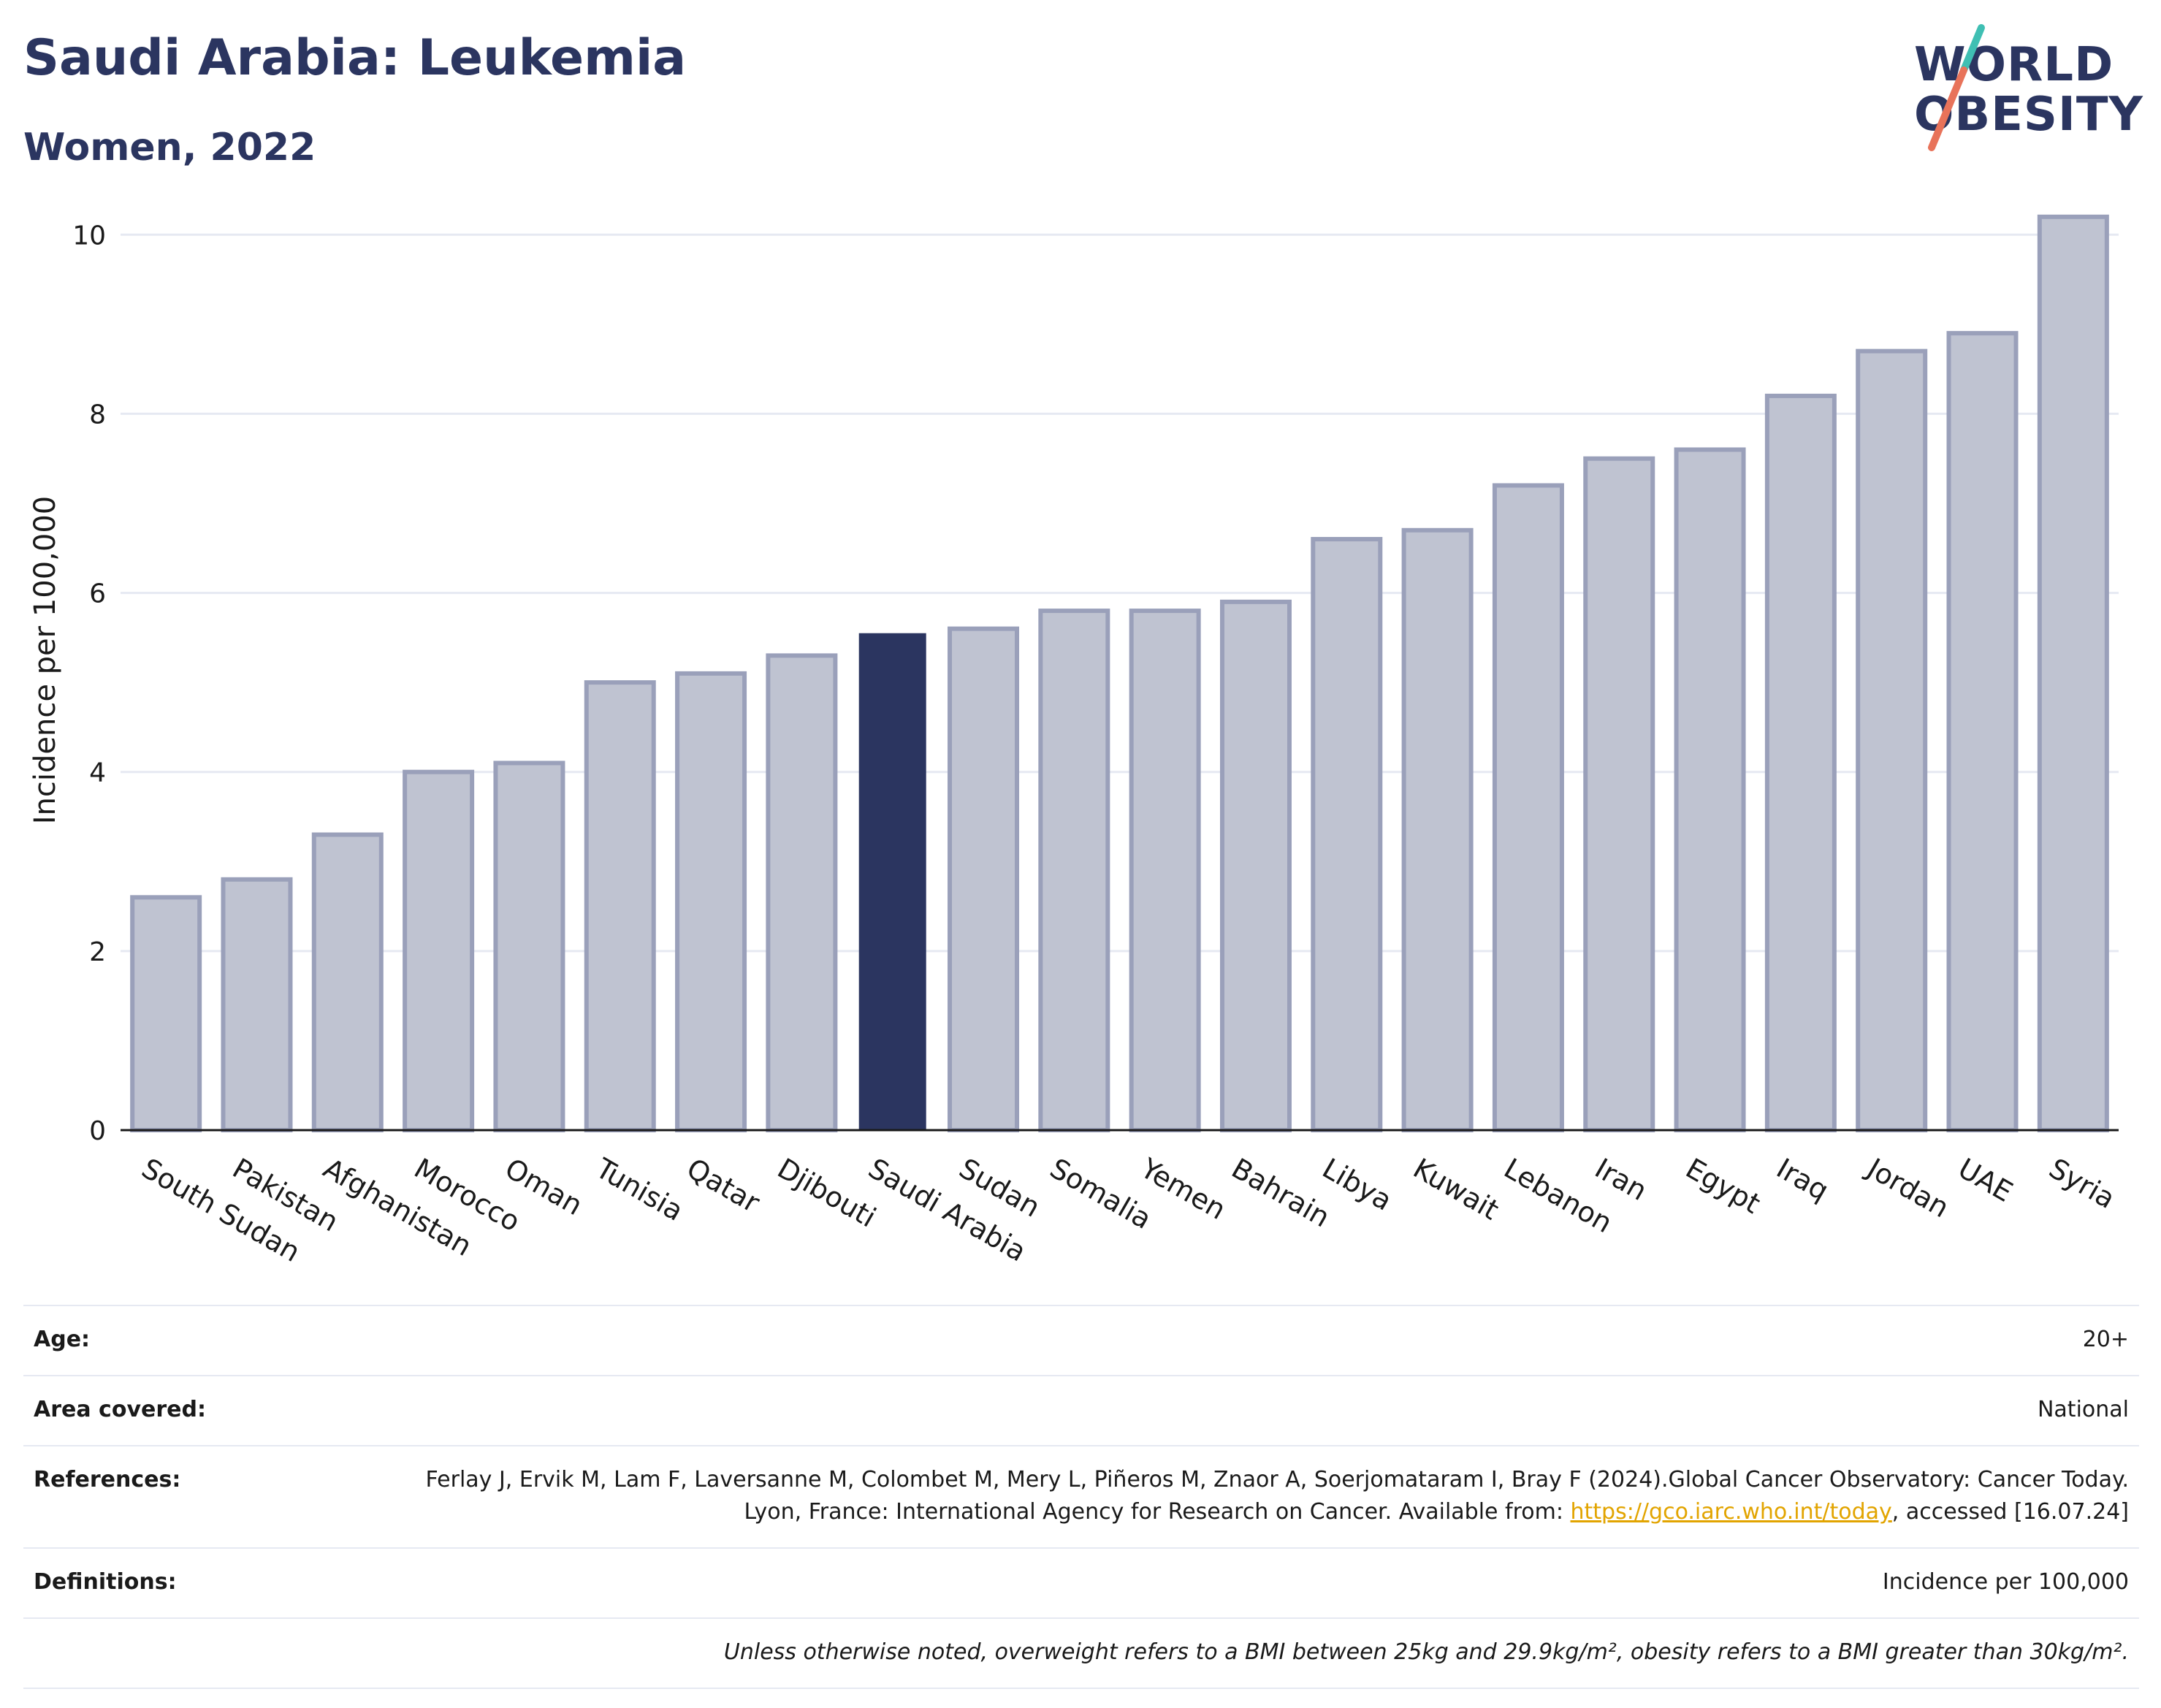 This screenshot has height=1708, width=2161. I want to click on bar-libya, so click(1347, 834).